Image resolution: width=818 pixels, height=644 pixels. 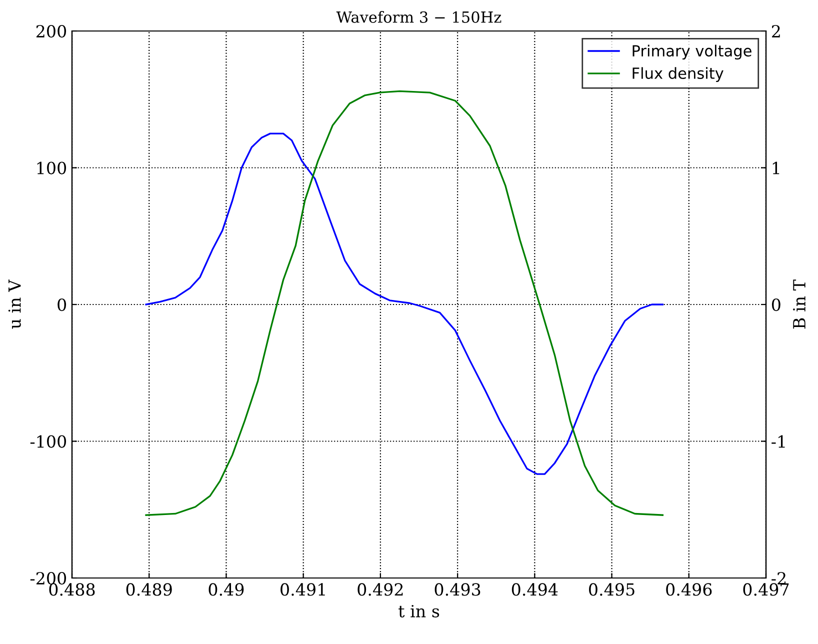 What do you see at coordinates (51, 31) in the screenshot?
I see `y-tick-label: 200` at bounding box center [51, 31].